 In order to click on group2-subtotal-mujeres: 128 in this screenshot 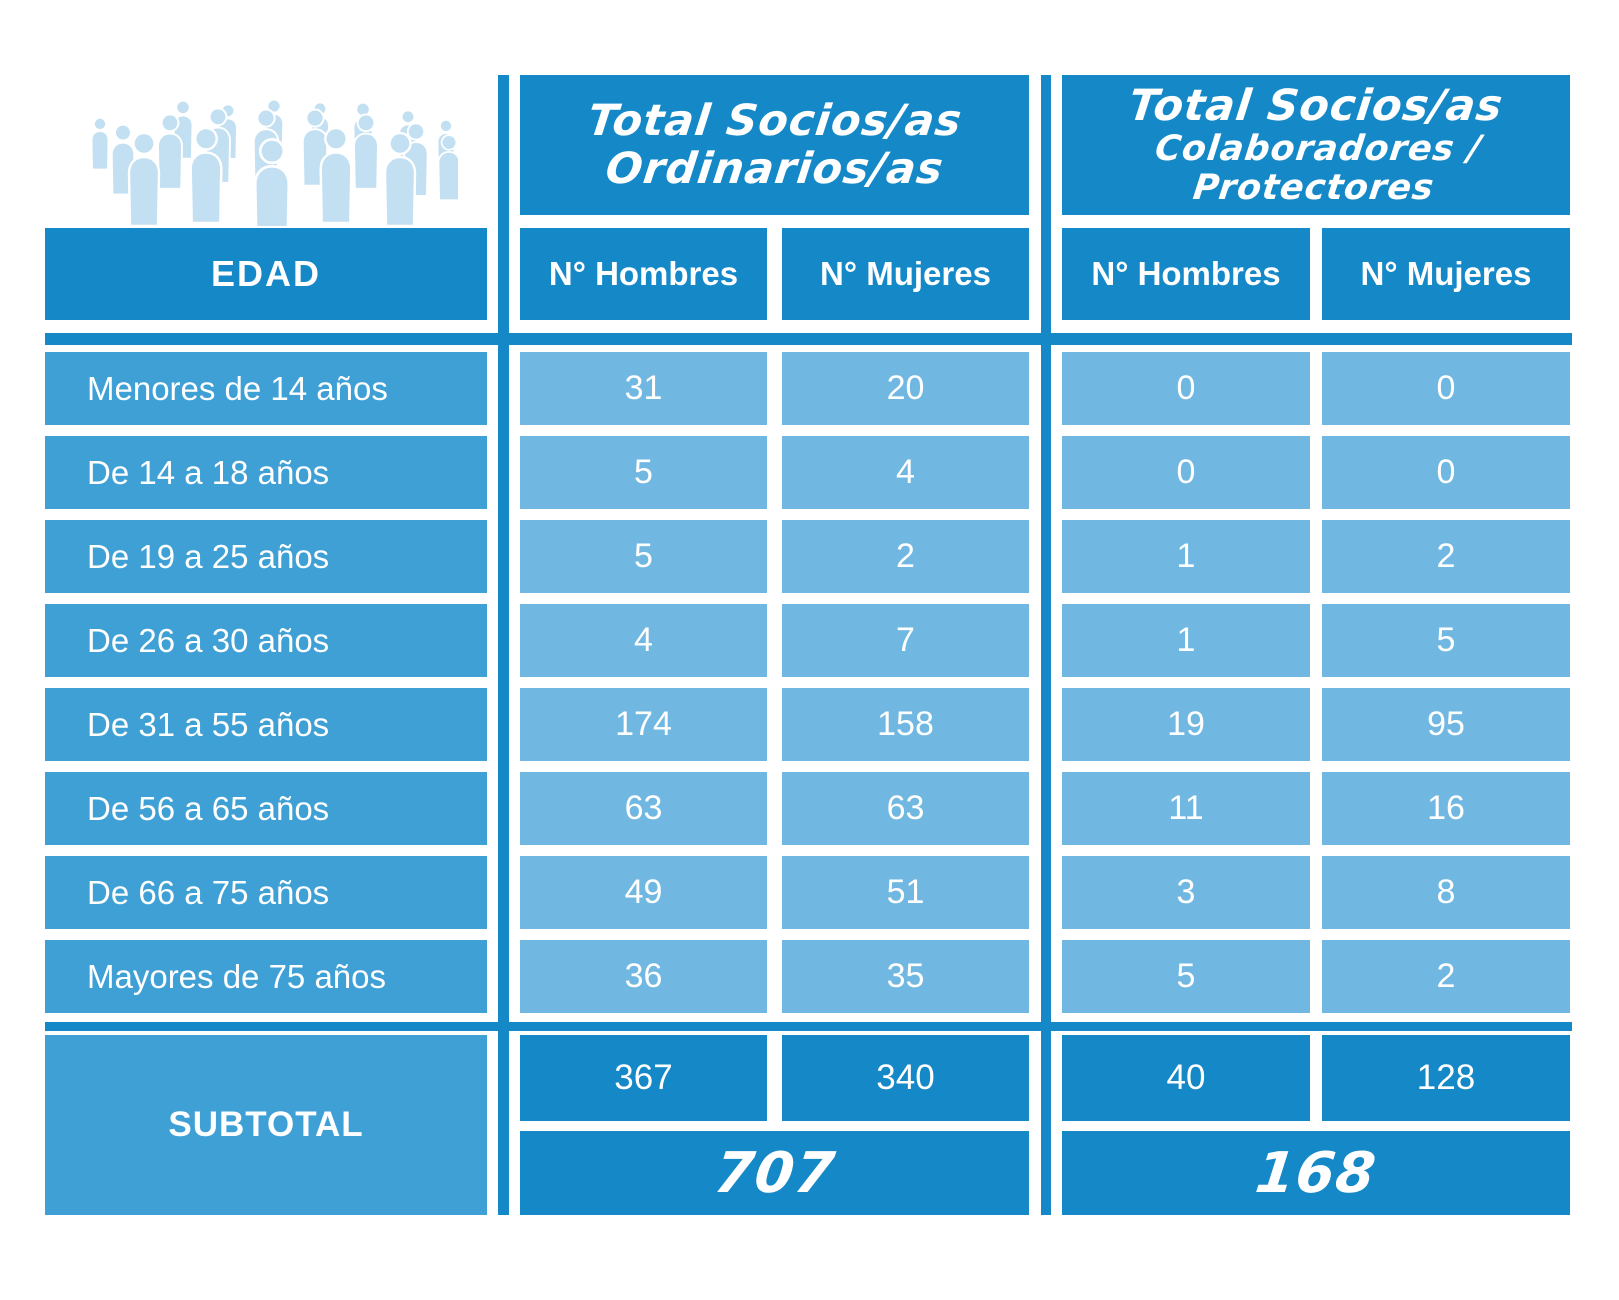, I will do `click(1446, 1078)`.